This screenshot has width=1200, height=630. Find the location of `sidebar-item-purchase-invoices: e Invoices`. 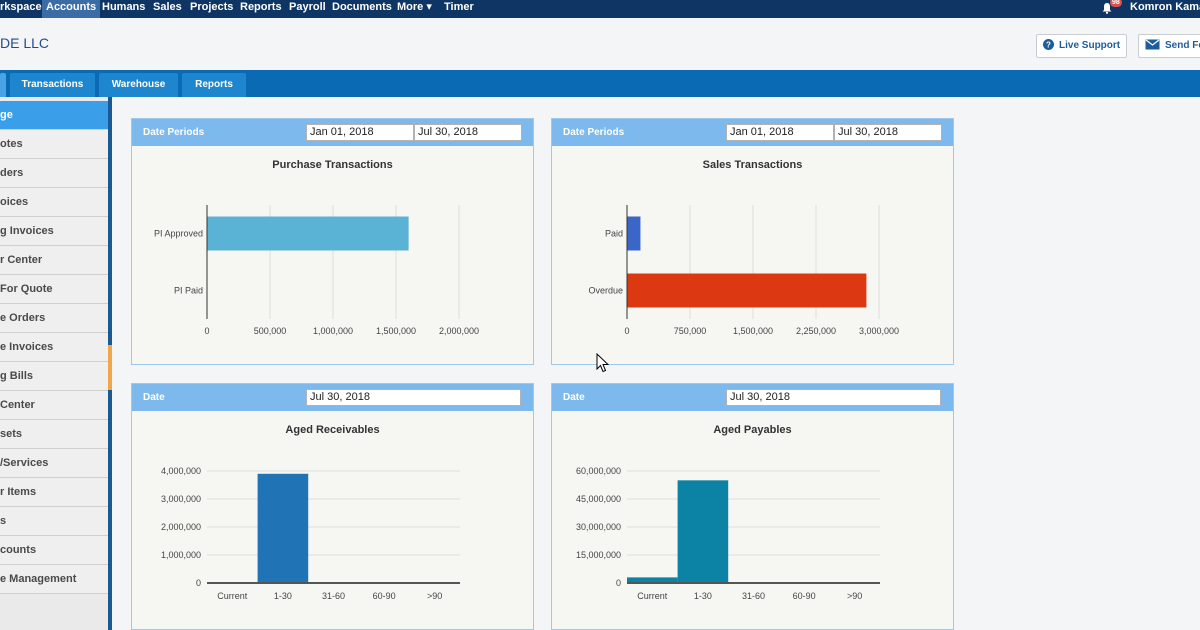

sidebar-item-purchase-invoices: e Invoices is located at coordinates (54, 347).